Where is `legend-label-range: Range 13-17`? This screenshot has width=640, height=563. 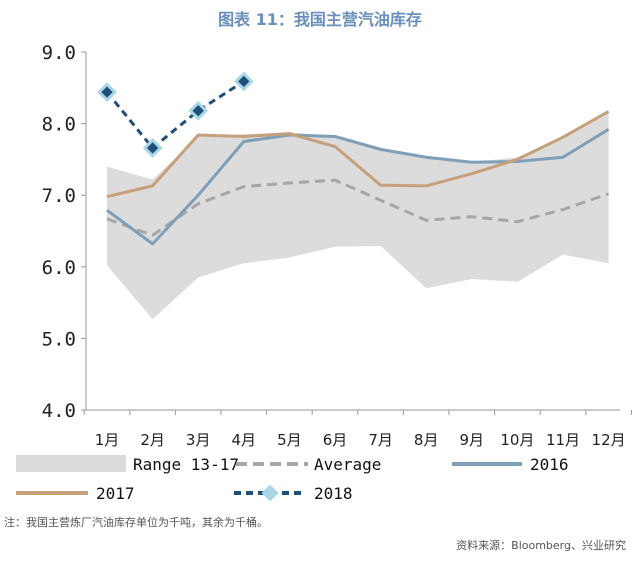 legend-label-range: Range 13-17 is located at coordinates (186, 464).